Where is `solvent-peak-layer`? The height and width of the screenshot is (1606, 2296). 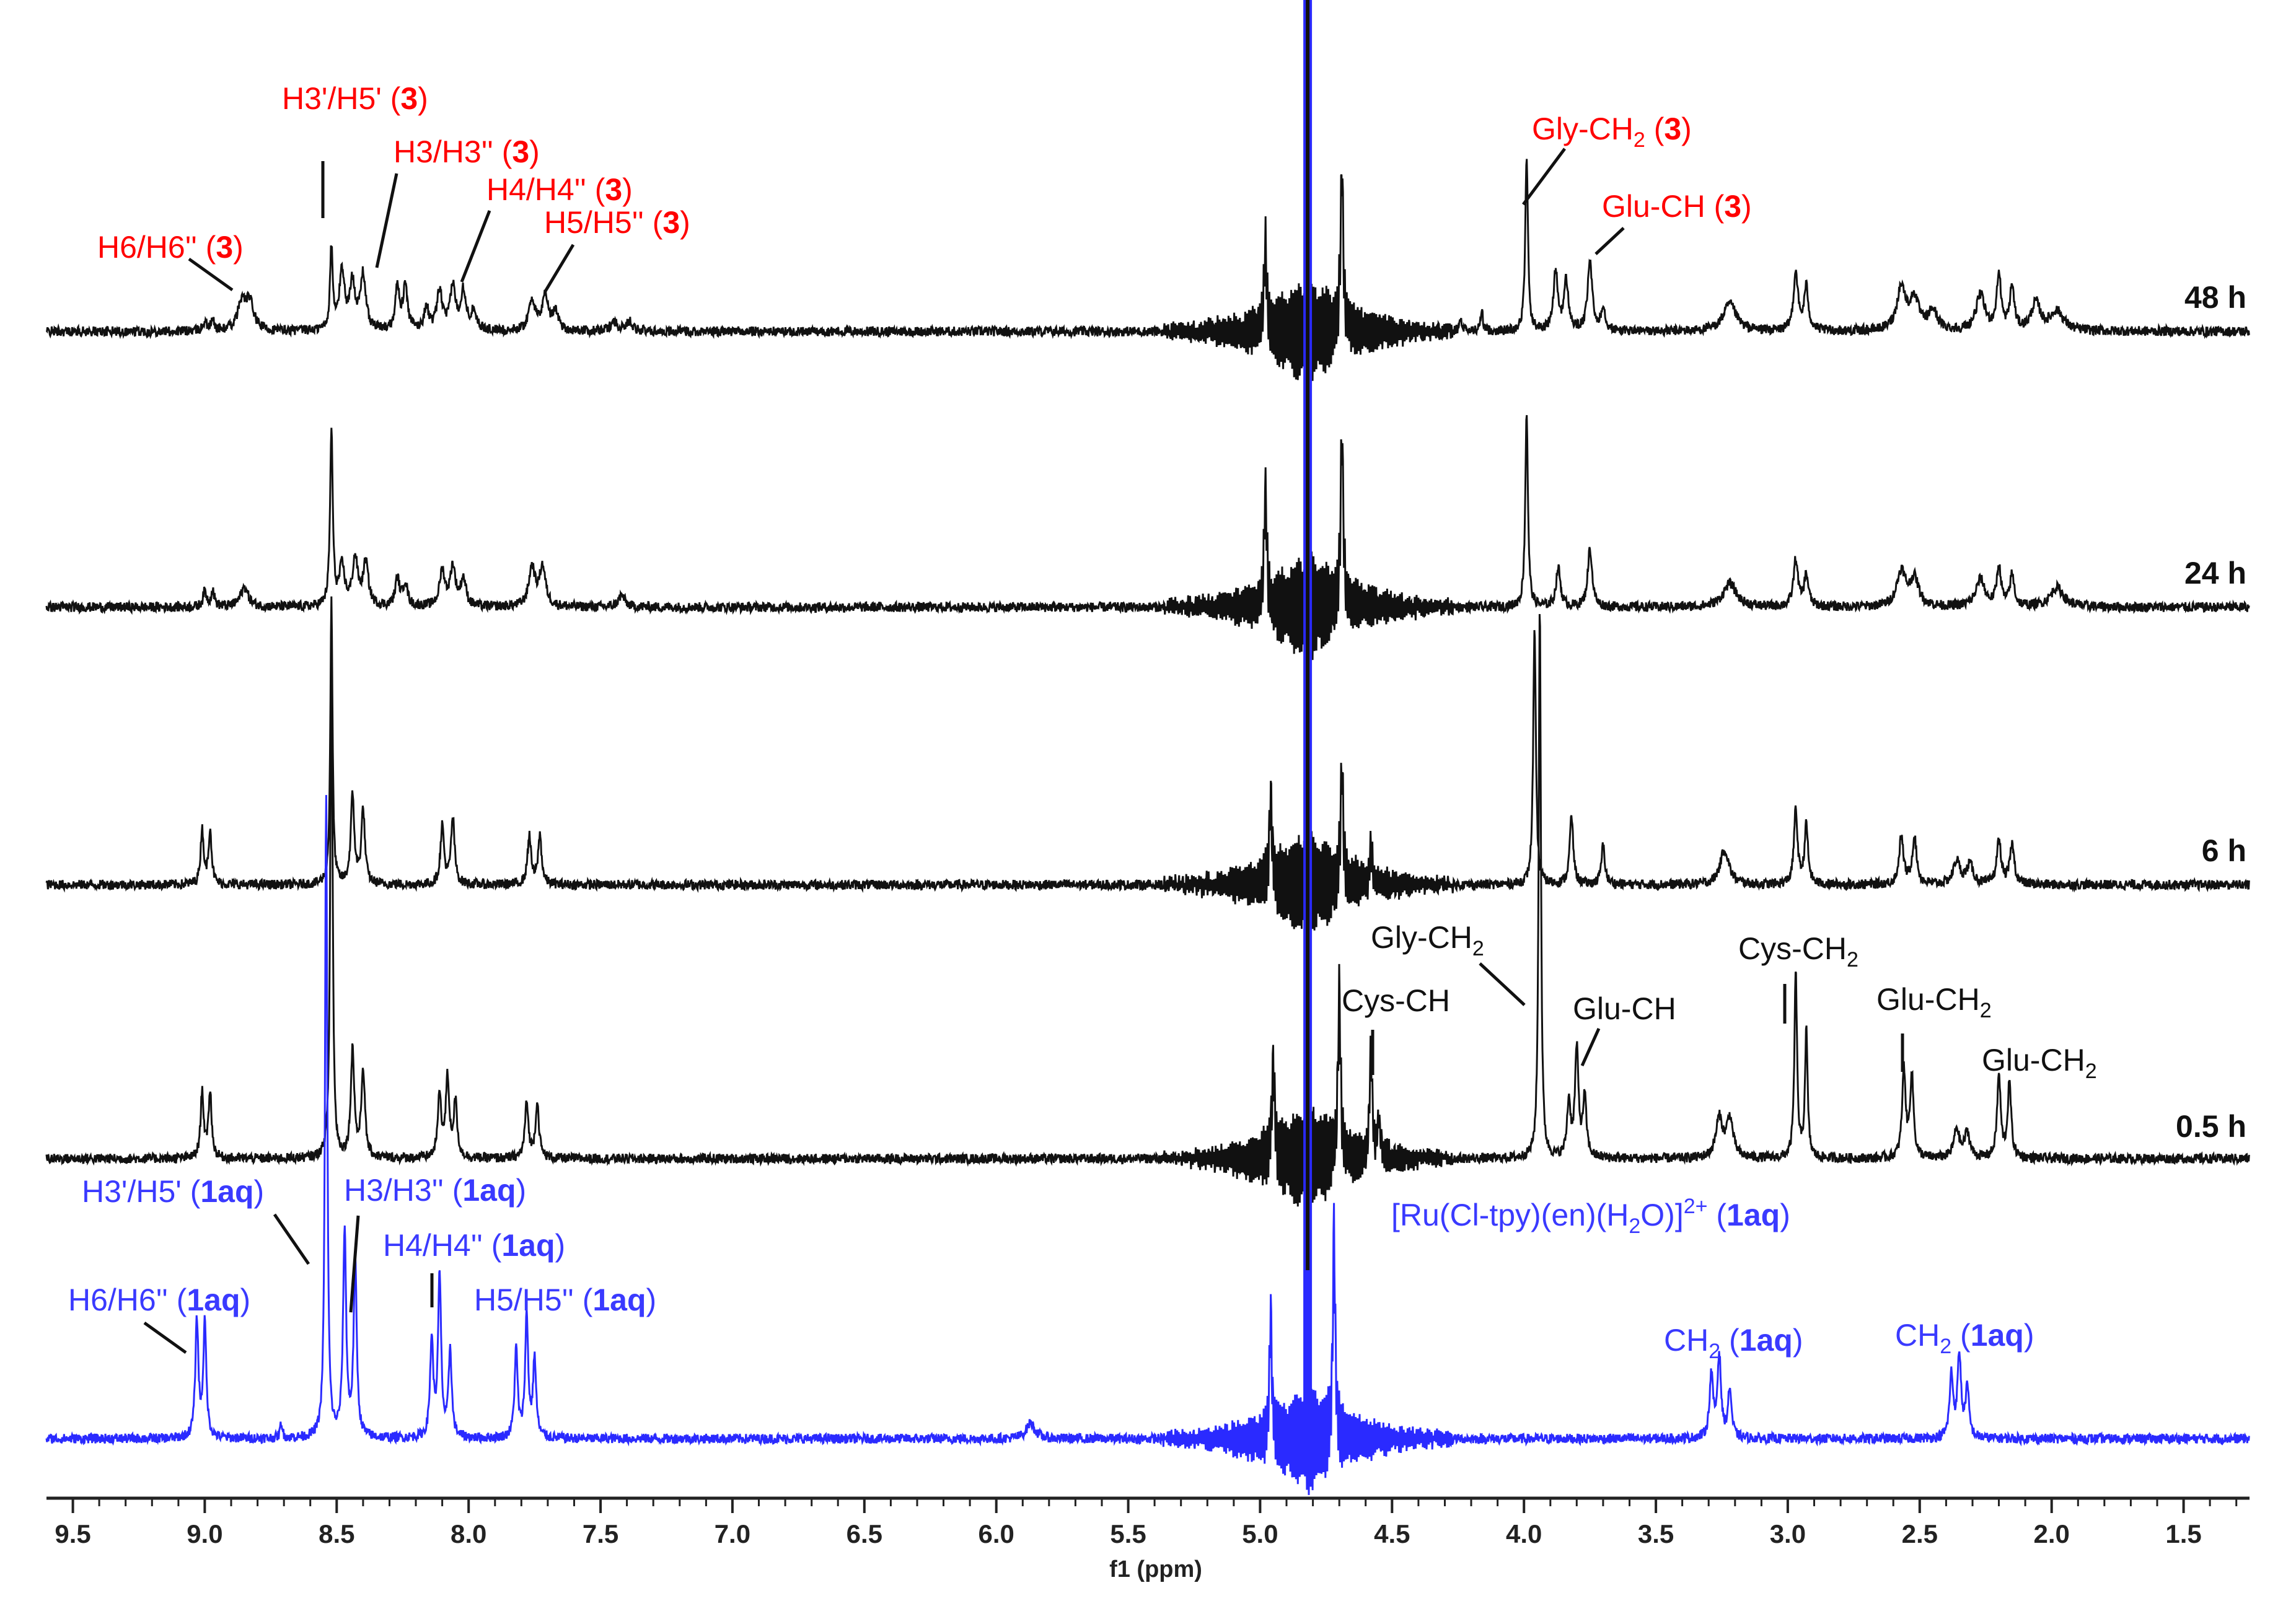
solvent-peak-layer is located at coordinates (1308, 722).